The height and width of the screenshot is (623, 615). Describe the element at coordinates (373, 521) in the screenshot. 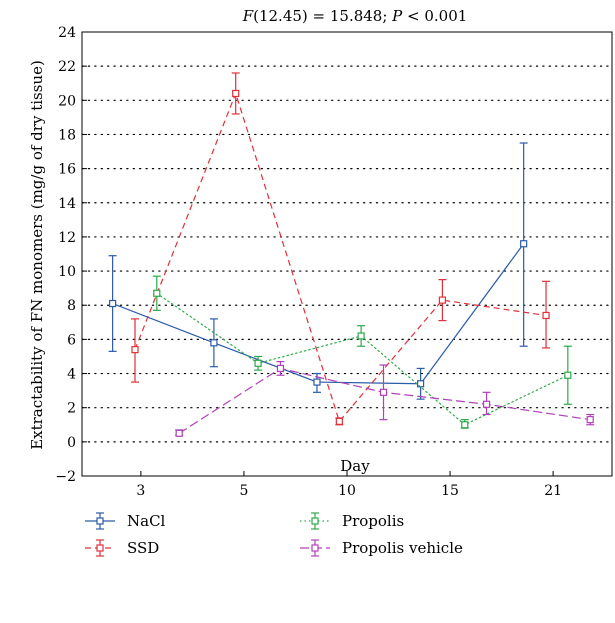

I see `legend-label: Propolis` at that location.